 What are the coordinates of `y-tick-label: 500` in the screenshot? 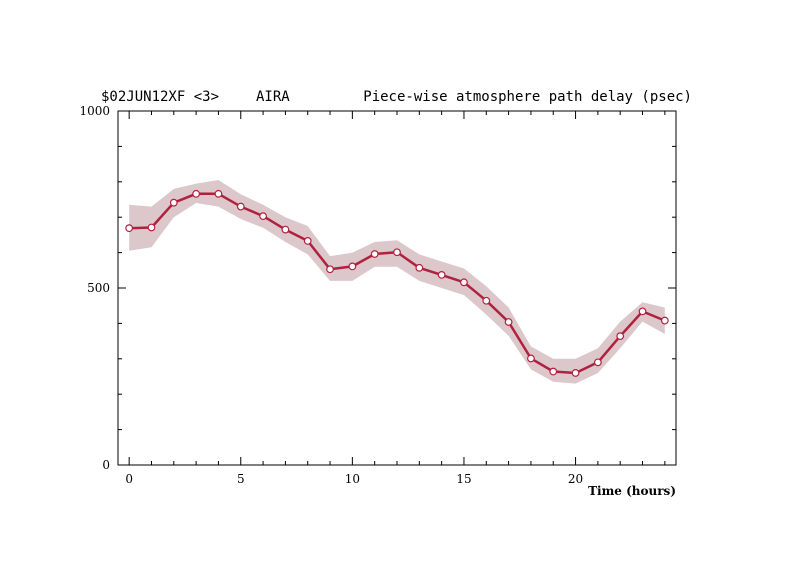 It's located at (98, 288).